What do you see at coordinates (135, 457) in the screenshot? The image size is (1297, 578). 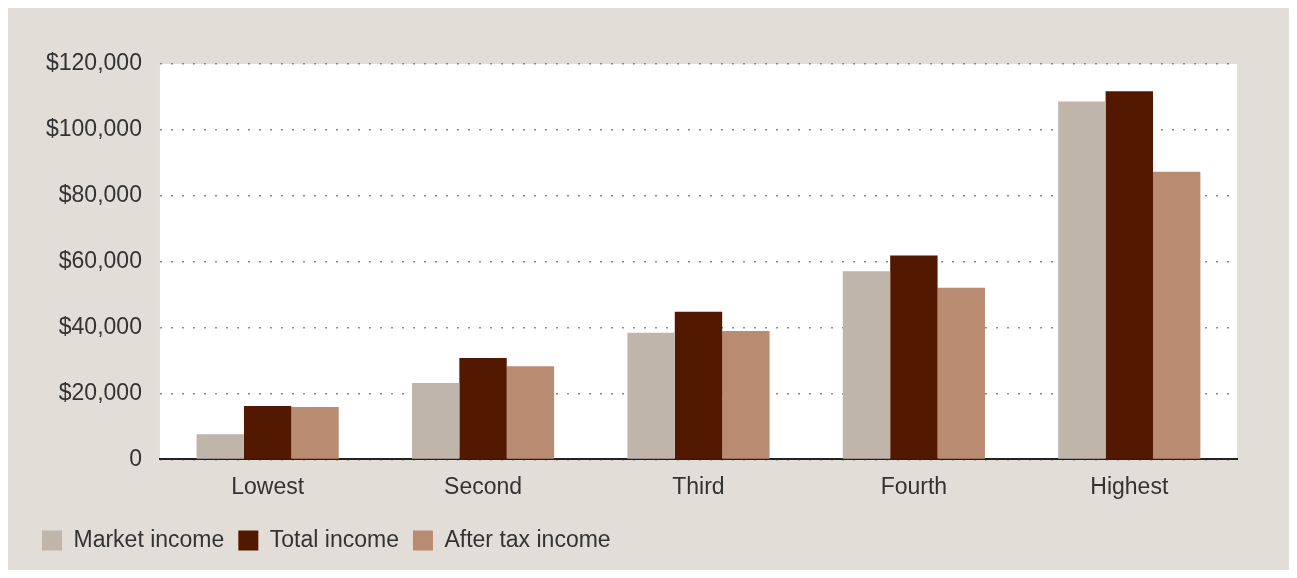 I see `y-tick-label: 0` at bounding box center [135, 457].